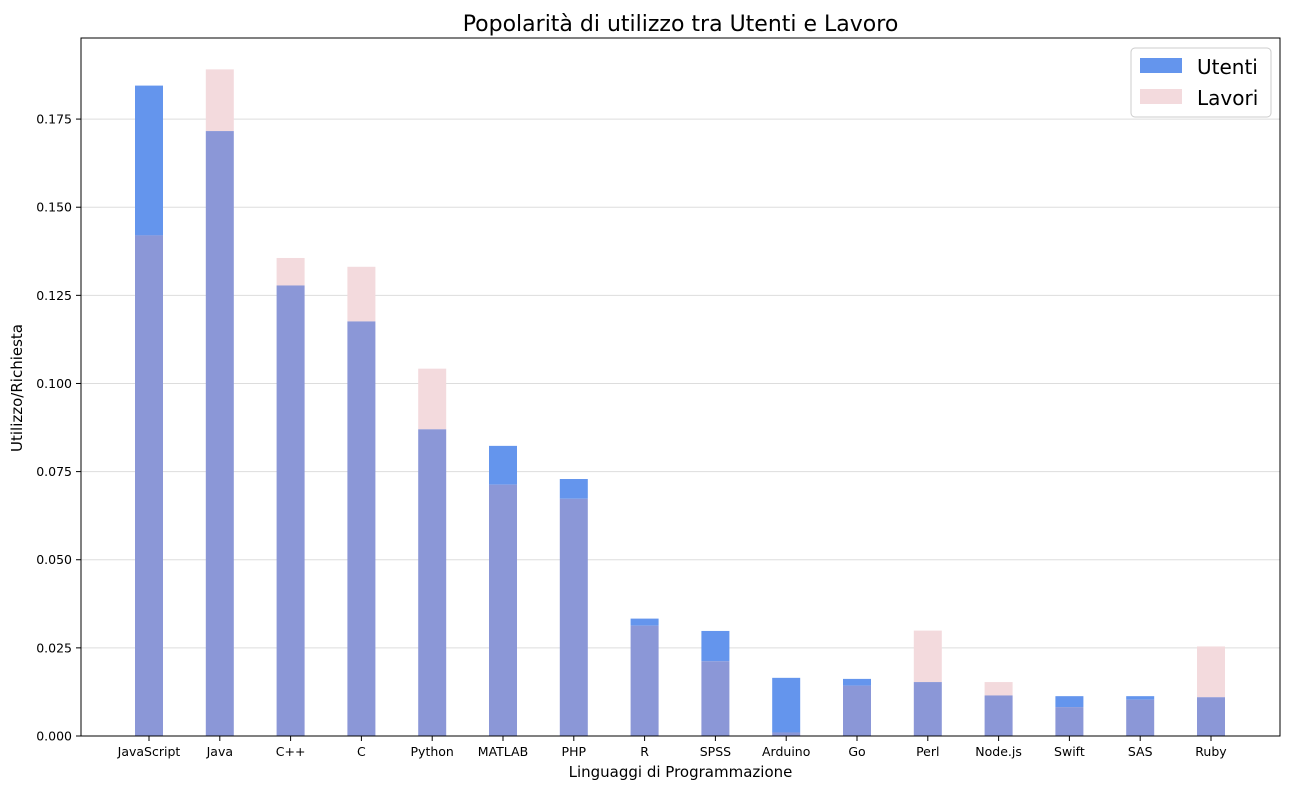  What do you see at coordinates (54, 383) in the screenshot?
I see `y-tick-label: 0.100` at bounding box center [54, 383].